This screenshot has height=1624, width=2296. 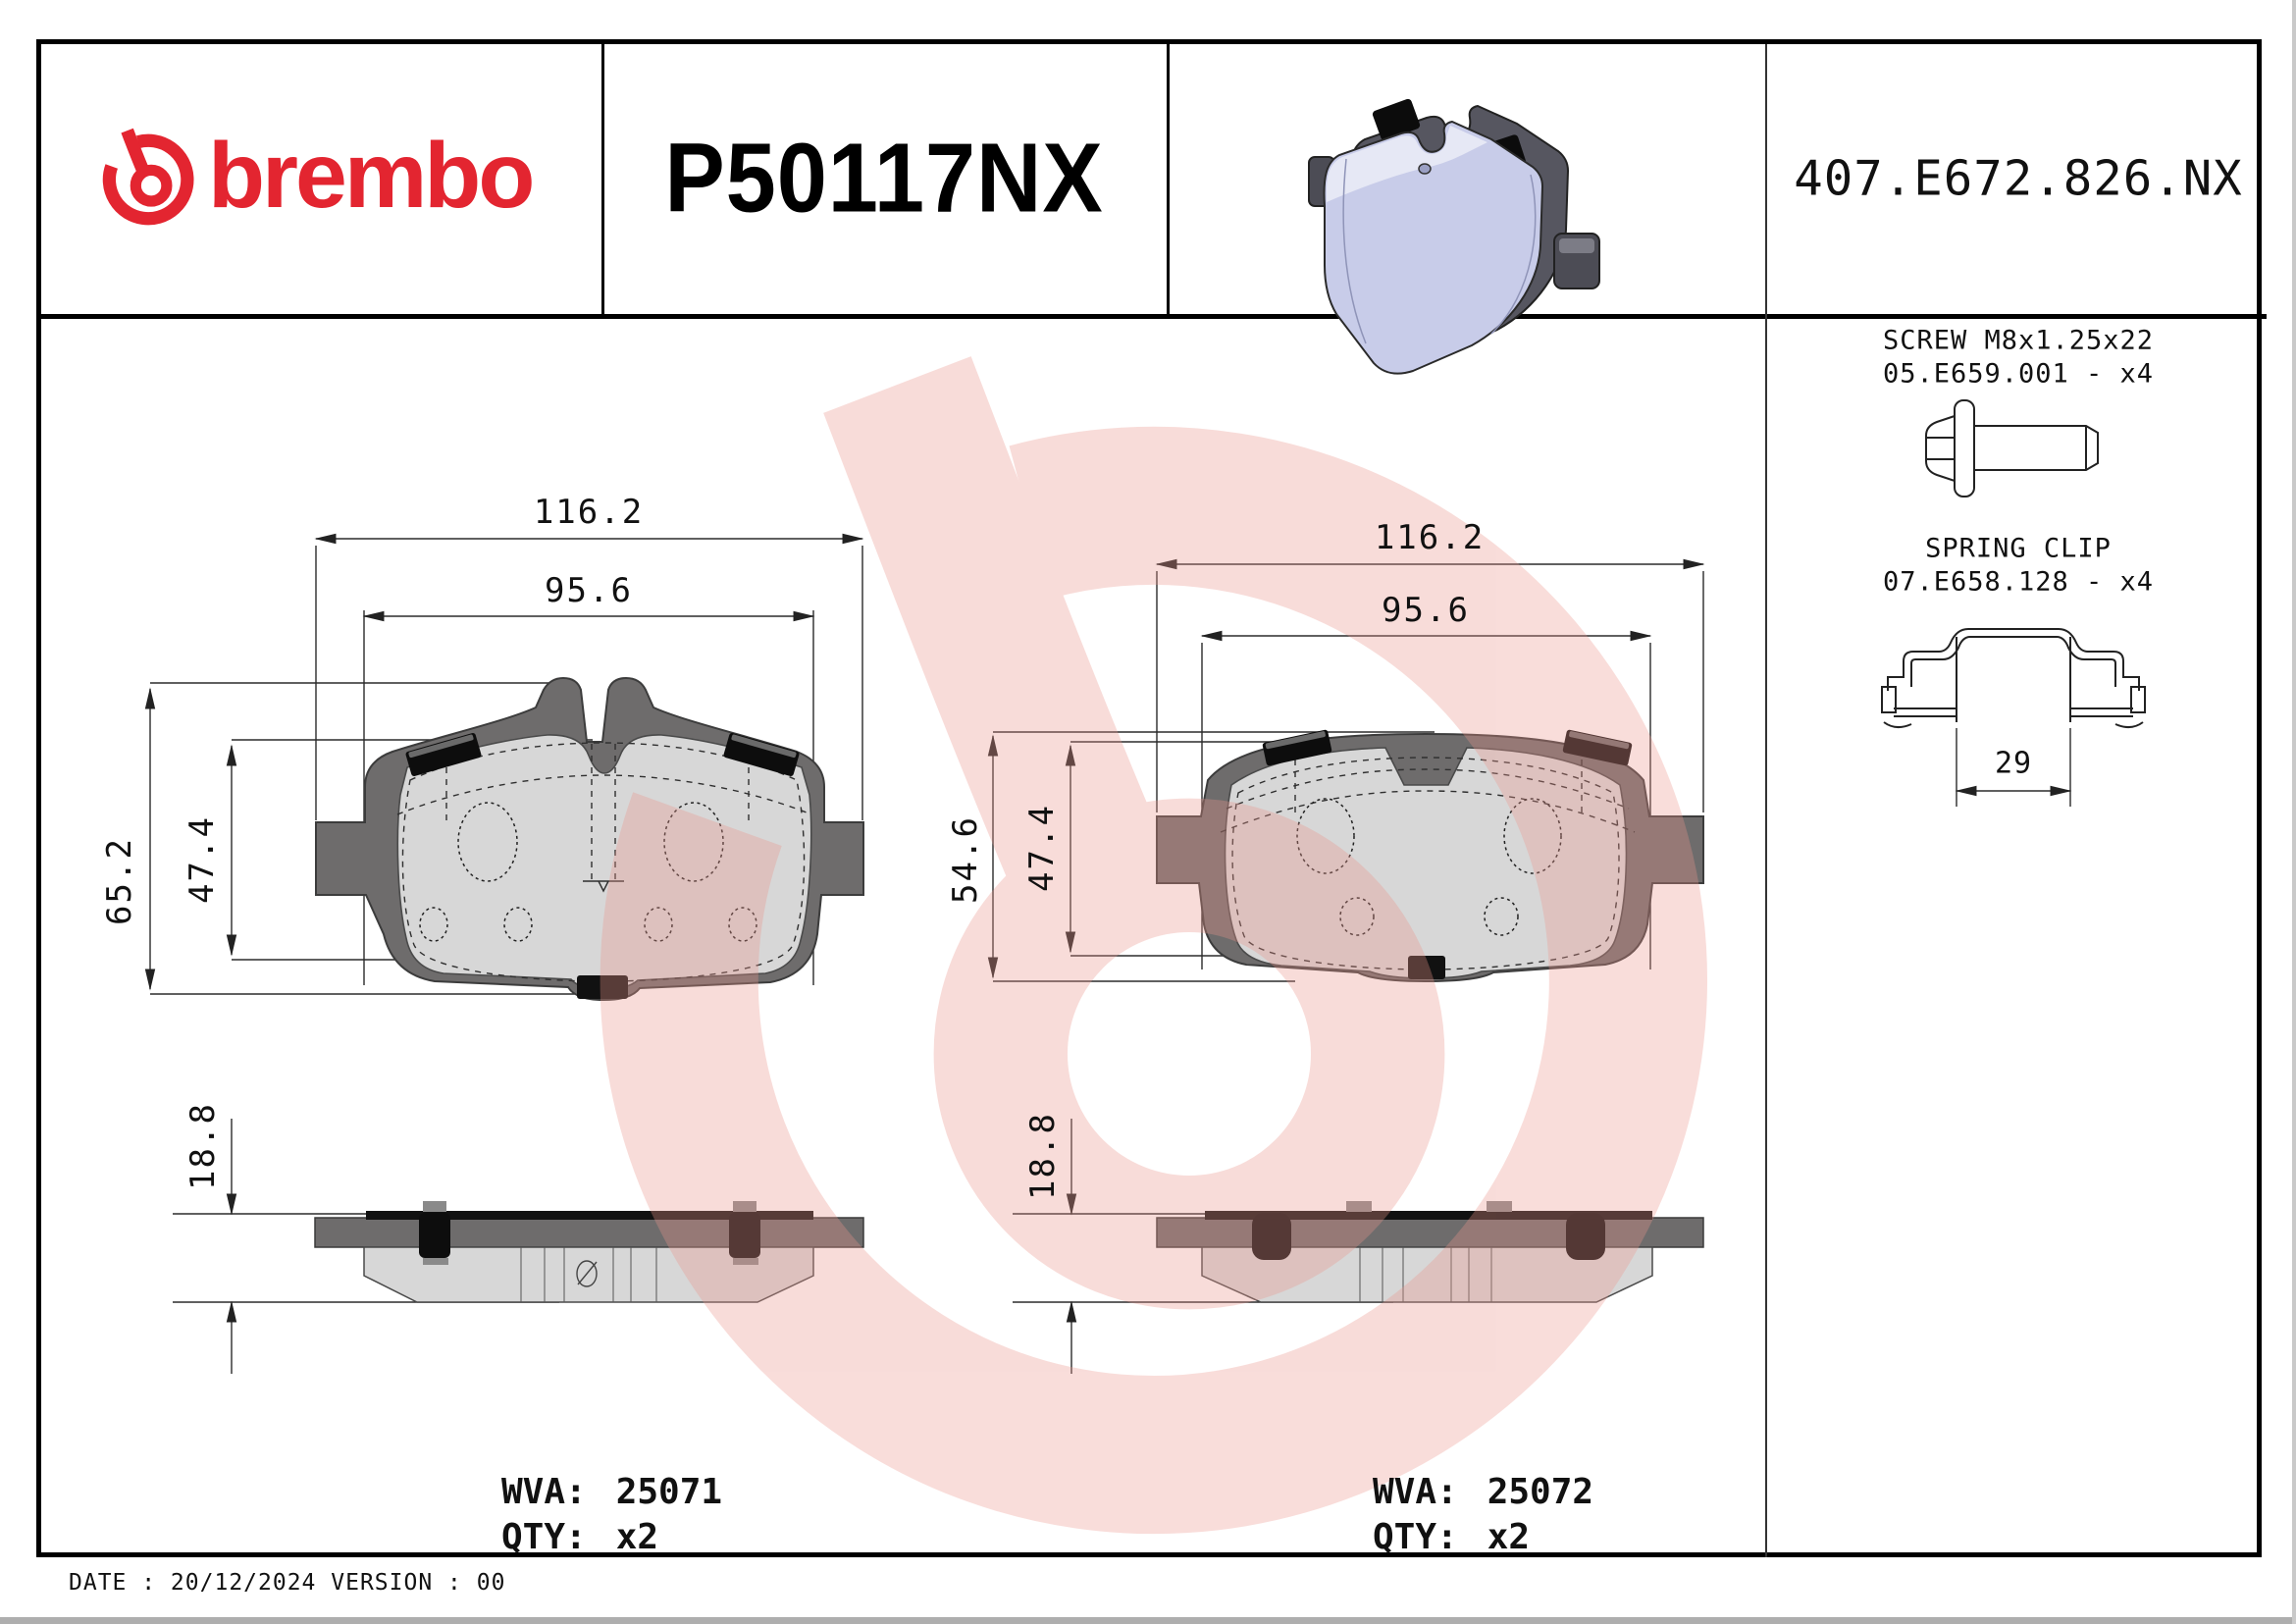 I want to click on pad-3d-image, so click(x=1454, y=236).